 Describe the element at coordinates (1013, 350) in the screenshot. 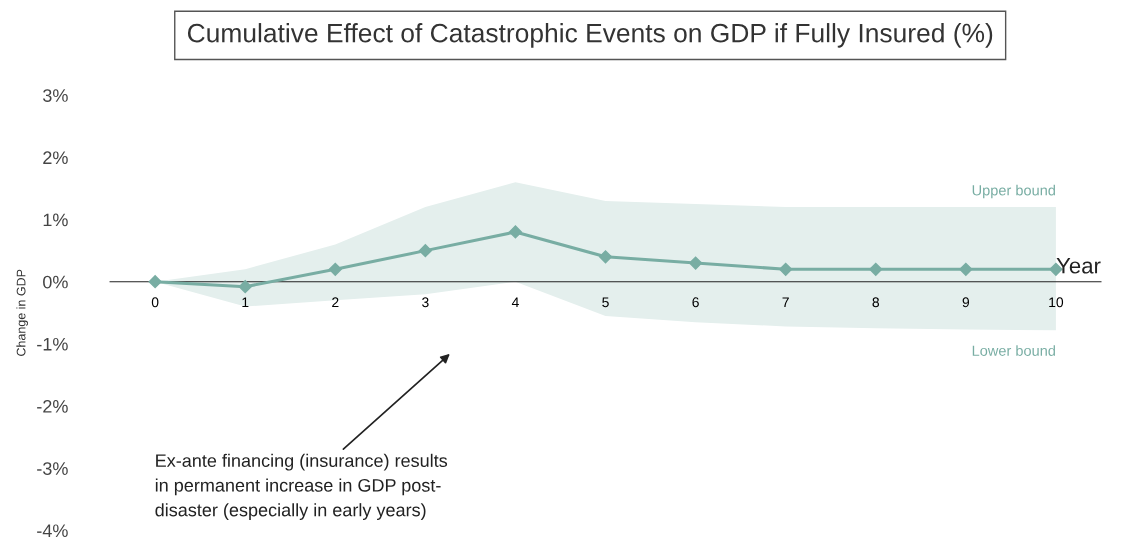

I see `annotation: Lower bound` at that location.